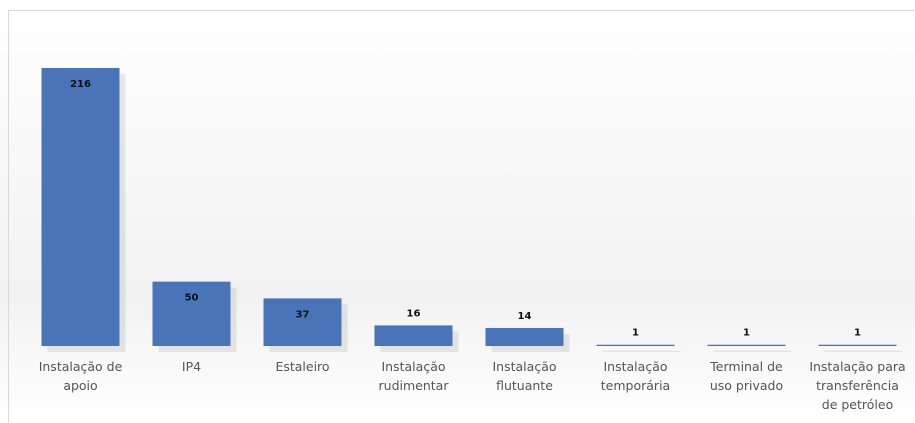 The image size is (915, 423). I want to click on value-label: 37, so click(303, 314).